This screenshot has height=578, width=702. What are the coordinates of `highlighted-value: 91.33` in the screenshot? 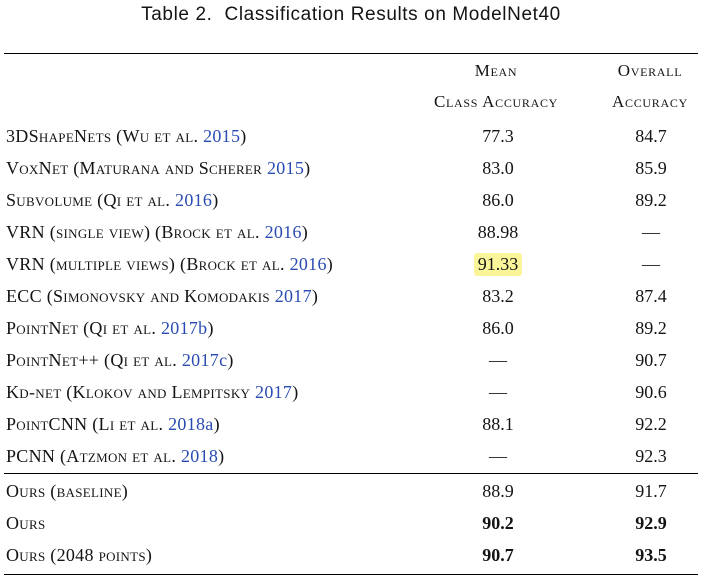 It's located at (498, 264).